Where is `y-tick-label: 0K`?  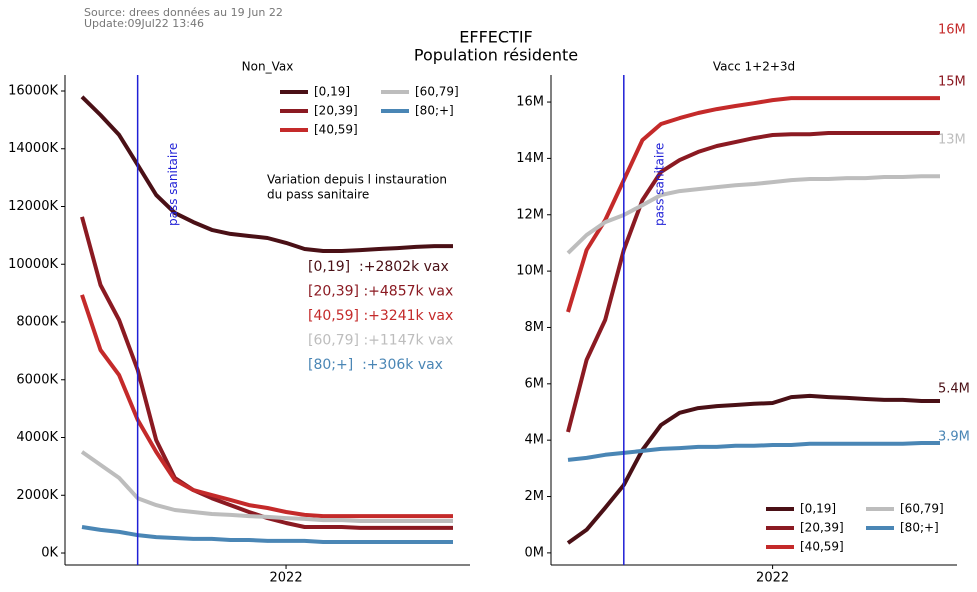
y-tick-label: 0K is located at coordinates (49, 553).